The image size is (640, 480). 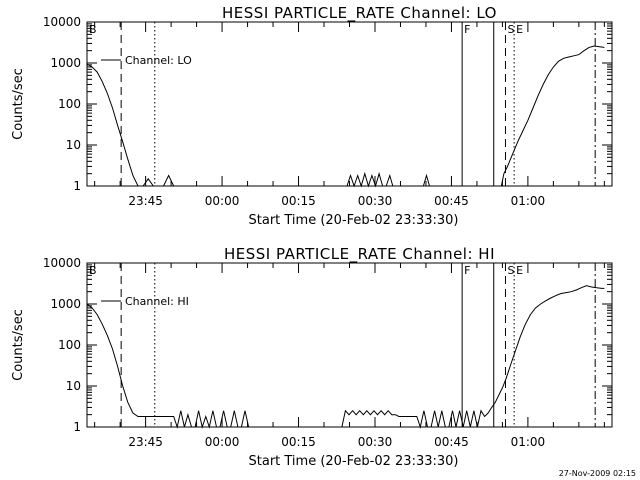 I want to click on legend-label: Channel: HI, so click(x=157, y=301).